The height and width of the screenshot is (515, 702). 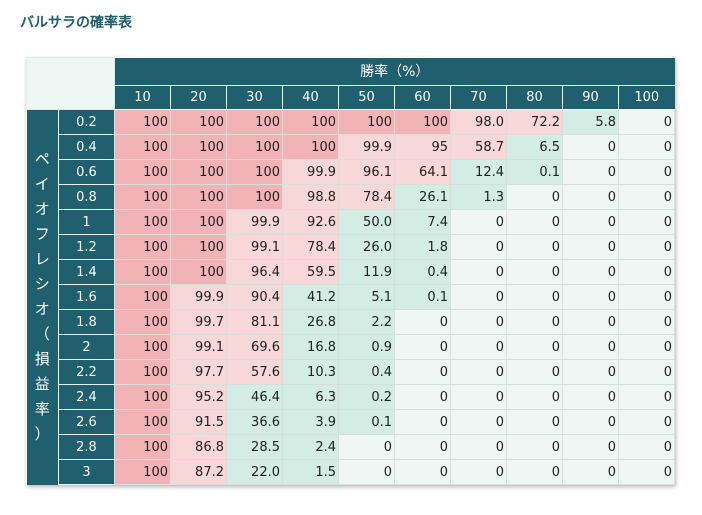 What do you see at coordinates (478, 147) in the screenshot?
I see `probability-cell: 58.7` at bounding box center [478, 147].